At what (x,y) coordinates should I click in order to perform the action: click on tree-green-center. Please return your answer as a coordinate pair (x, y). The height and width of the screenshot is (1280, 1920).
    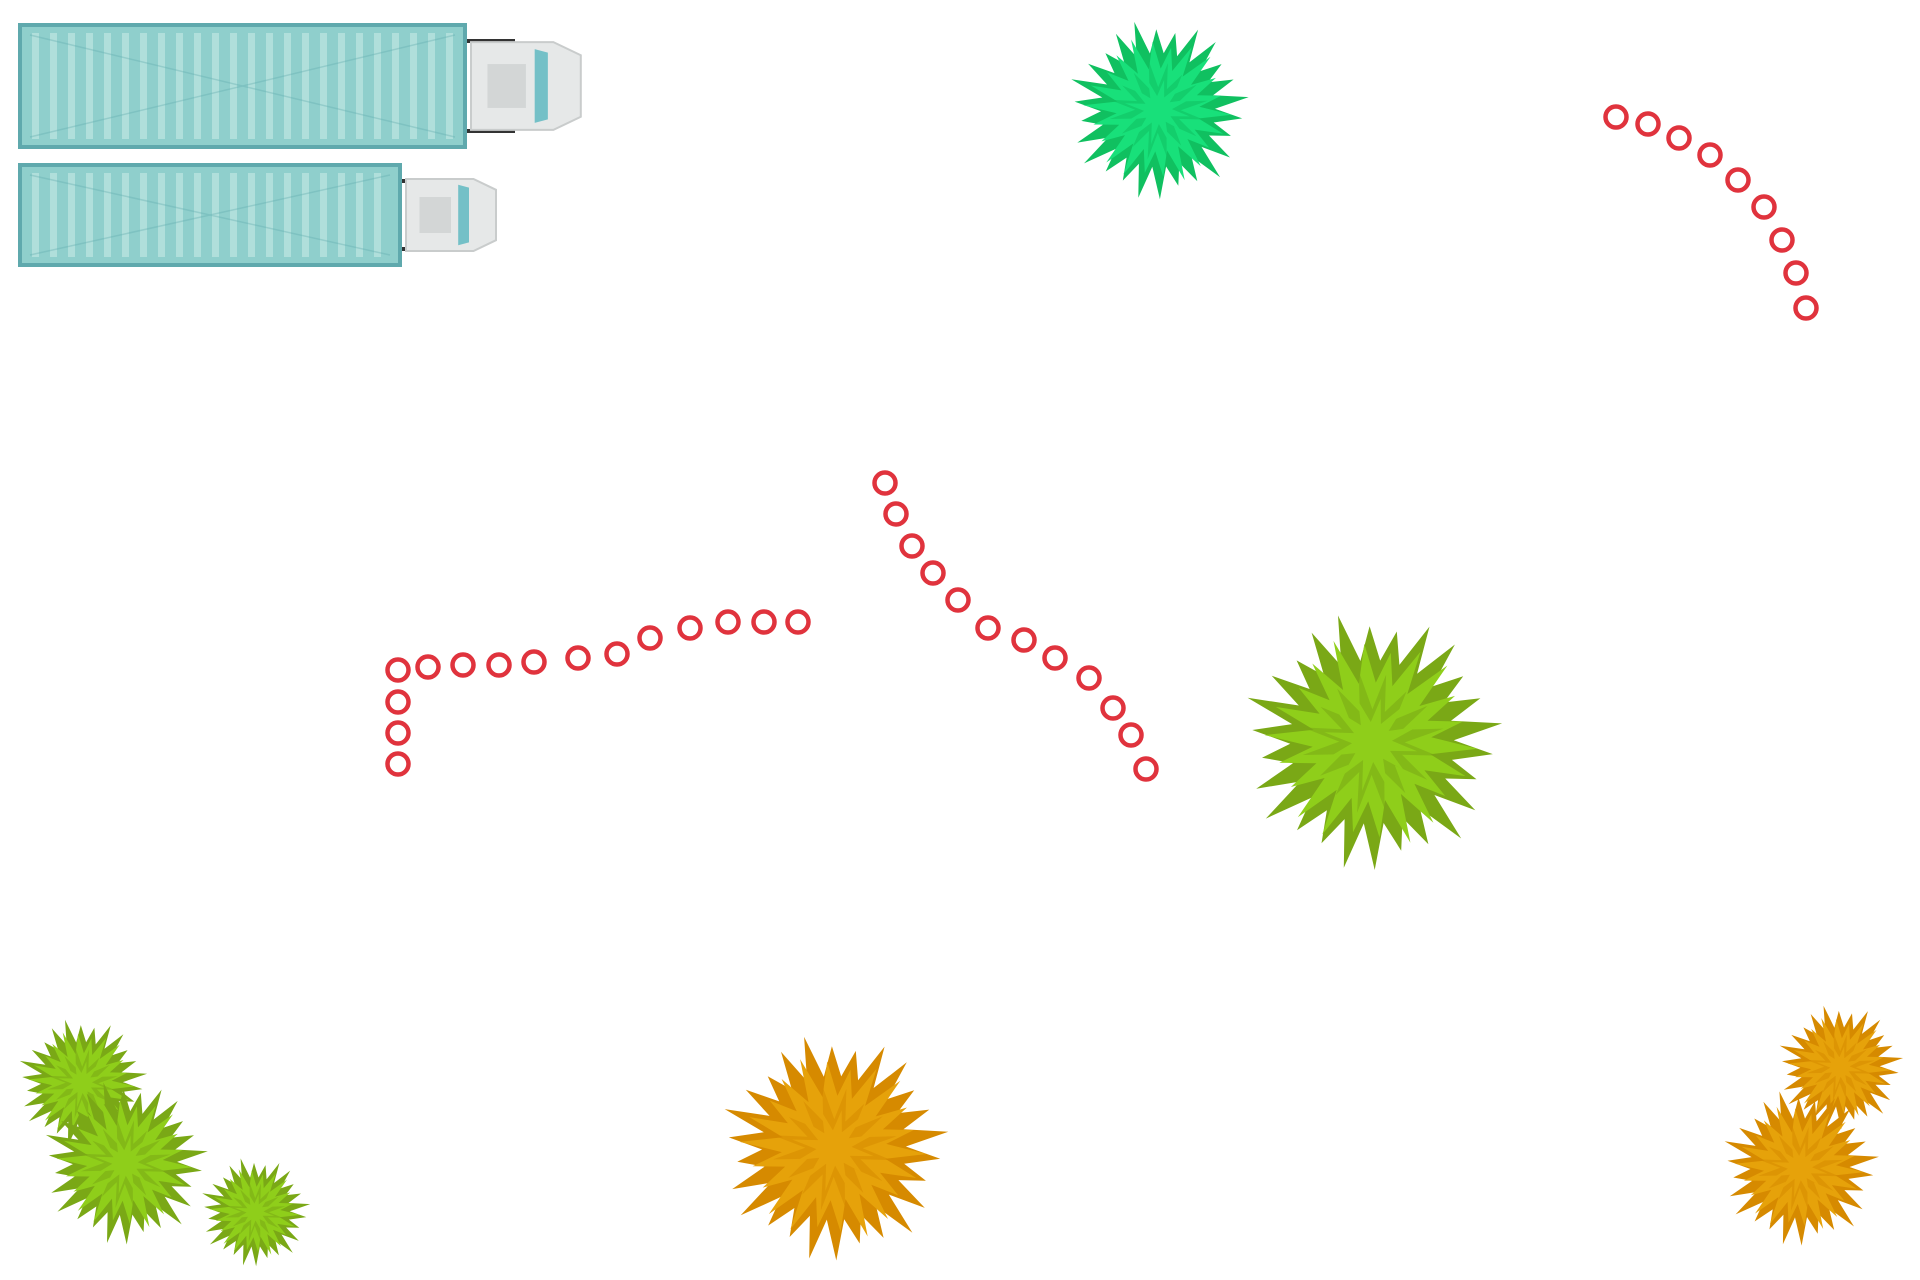
    Looking at the image, I should click on (1375, 742).